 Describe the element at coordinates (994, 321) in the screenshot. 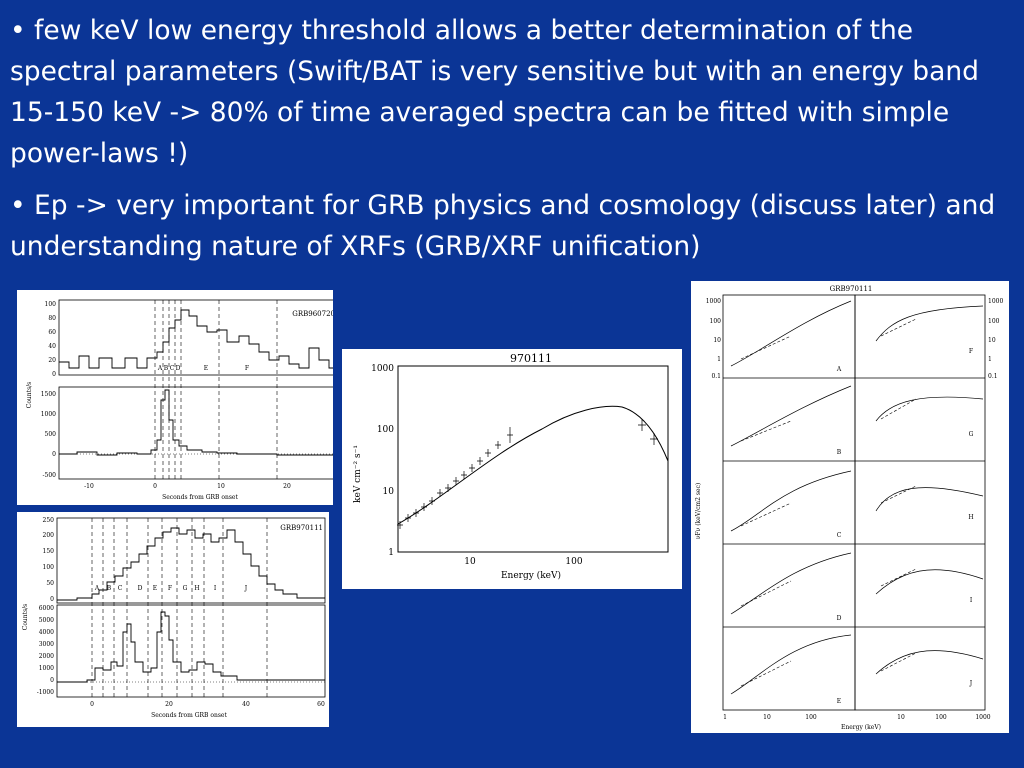

I see `grid-ytick-right: 100` at that location.